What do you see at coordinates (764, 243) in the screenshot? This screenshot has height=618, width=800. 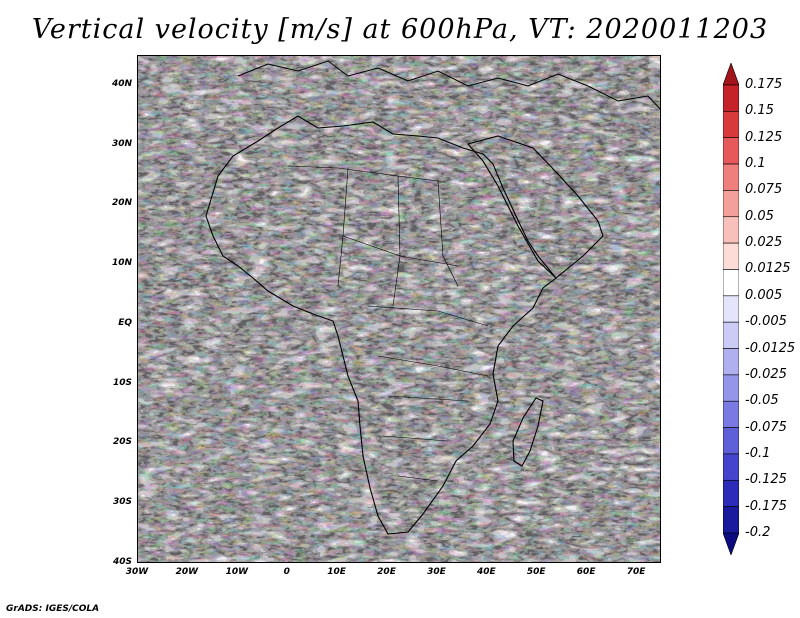 I see `colorbar-label-6: 0.025` at bounding box center [764, 243].